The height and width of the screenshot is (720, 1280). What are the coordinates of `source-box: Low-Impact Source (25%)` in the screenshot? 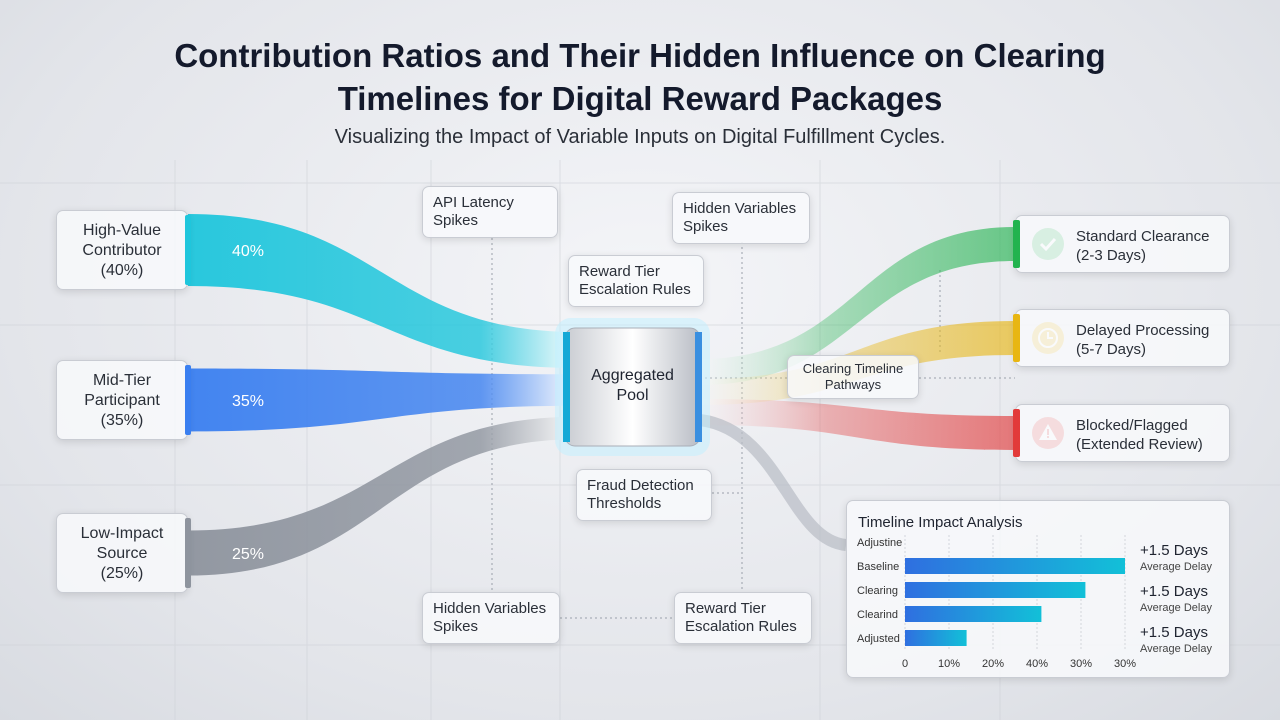 It's located at (123, 553).